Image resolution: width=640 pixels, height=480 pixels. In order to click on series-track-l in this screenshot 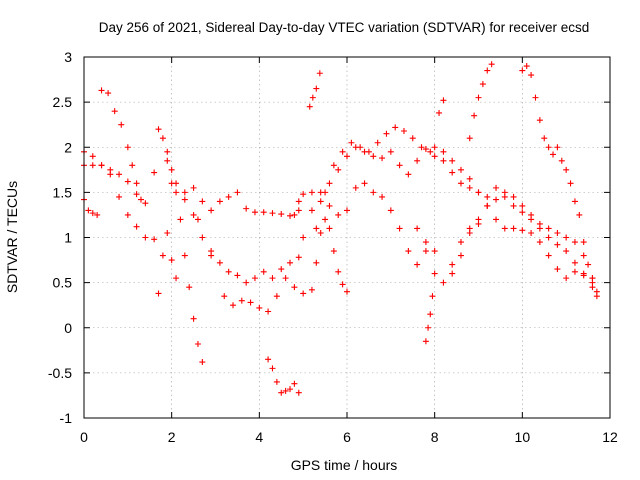, I will do `click(314, 90)`.